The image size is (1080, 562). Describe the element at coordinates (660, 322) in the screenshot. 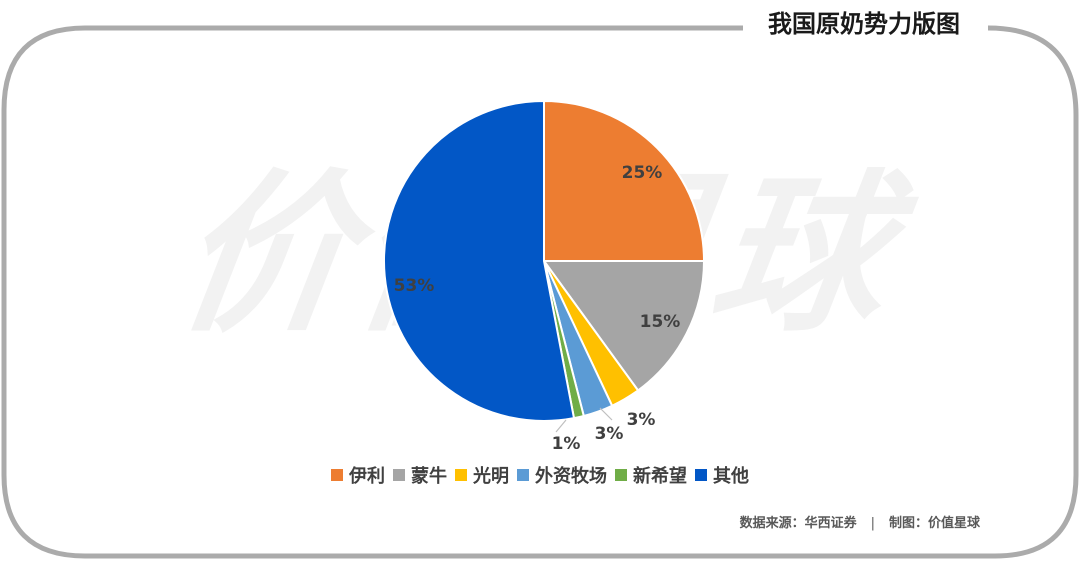

I see `slice-label-mengniu: 15%` at that location.